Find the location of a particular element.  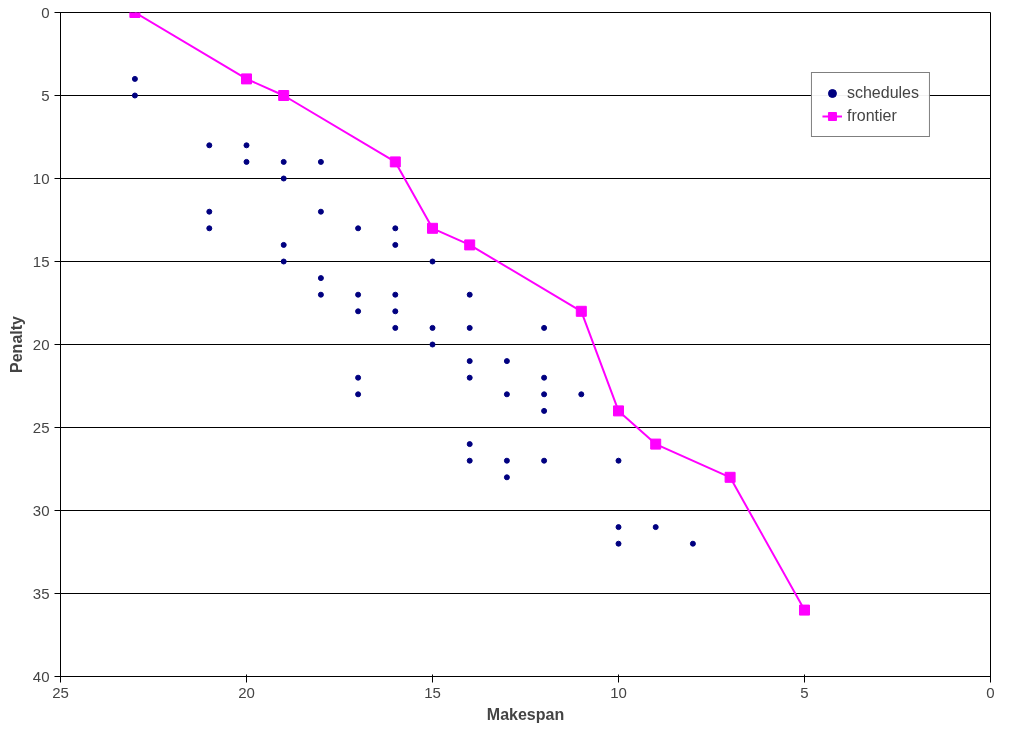

x-tick-label: 20 is located at coordinates (246, 692).